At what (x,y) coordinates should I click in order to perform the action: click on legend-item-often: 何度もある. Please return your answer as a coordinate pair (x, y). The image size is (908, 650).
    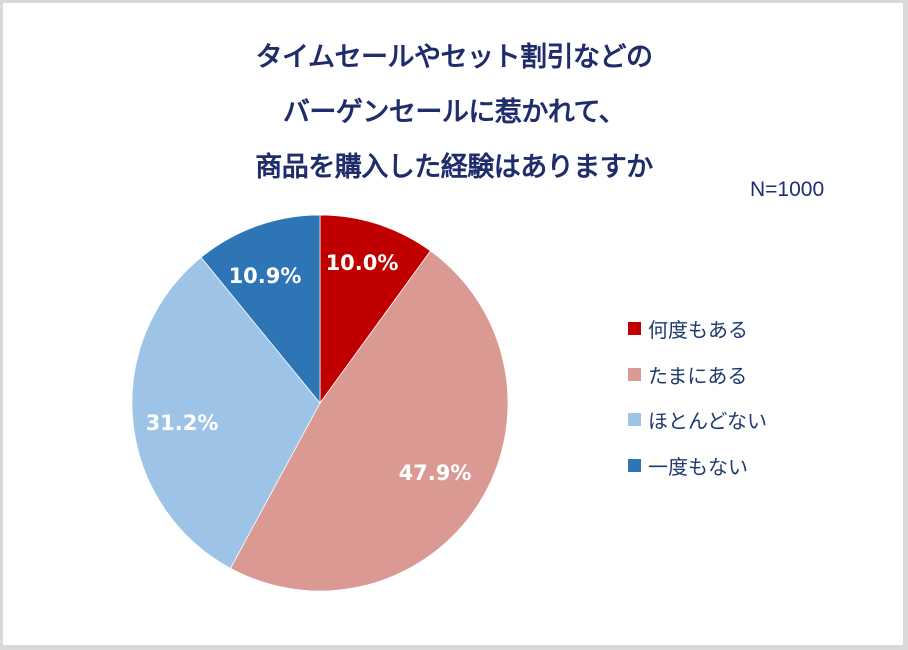
    Looking at the image, I should click on (697, 329).